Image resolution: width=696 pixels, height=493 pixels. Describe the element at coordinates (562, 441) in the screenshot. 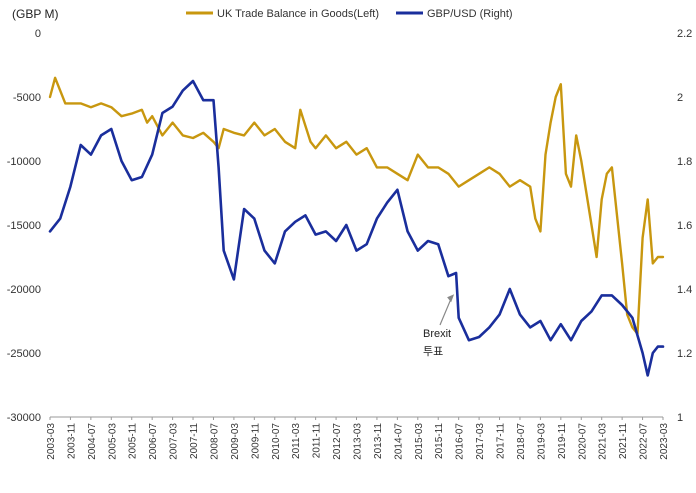

I see `x-tick-label: 2019-11` at that location.